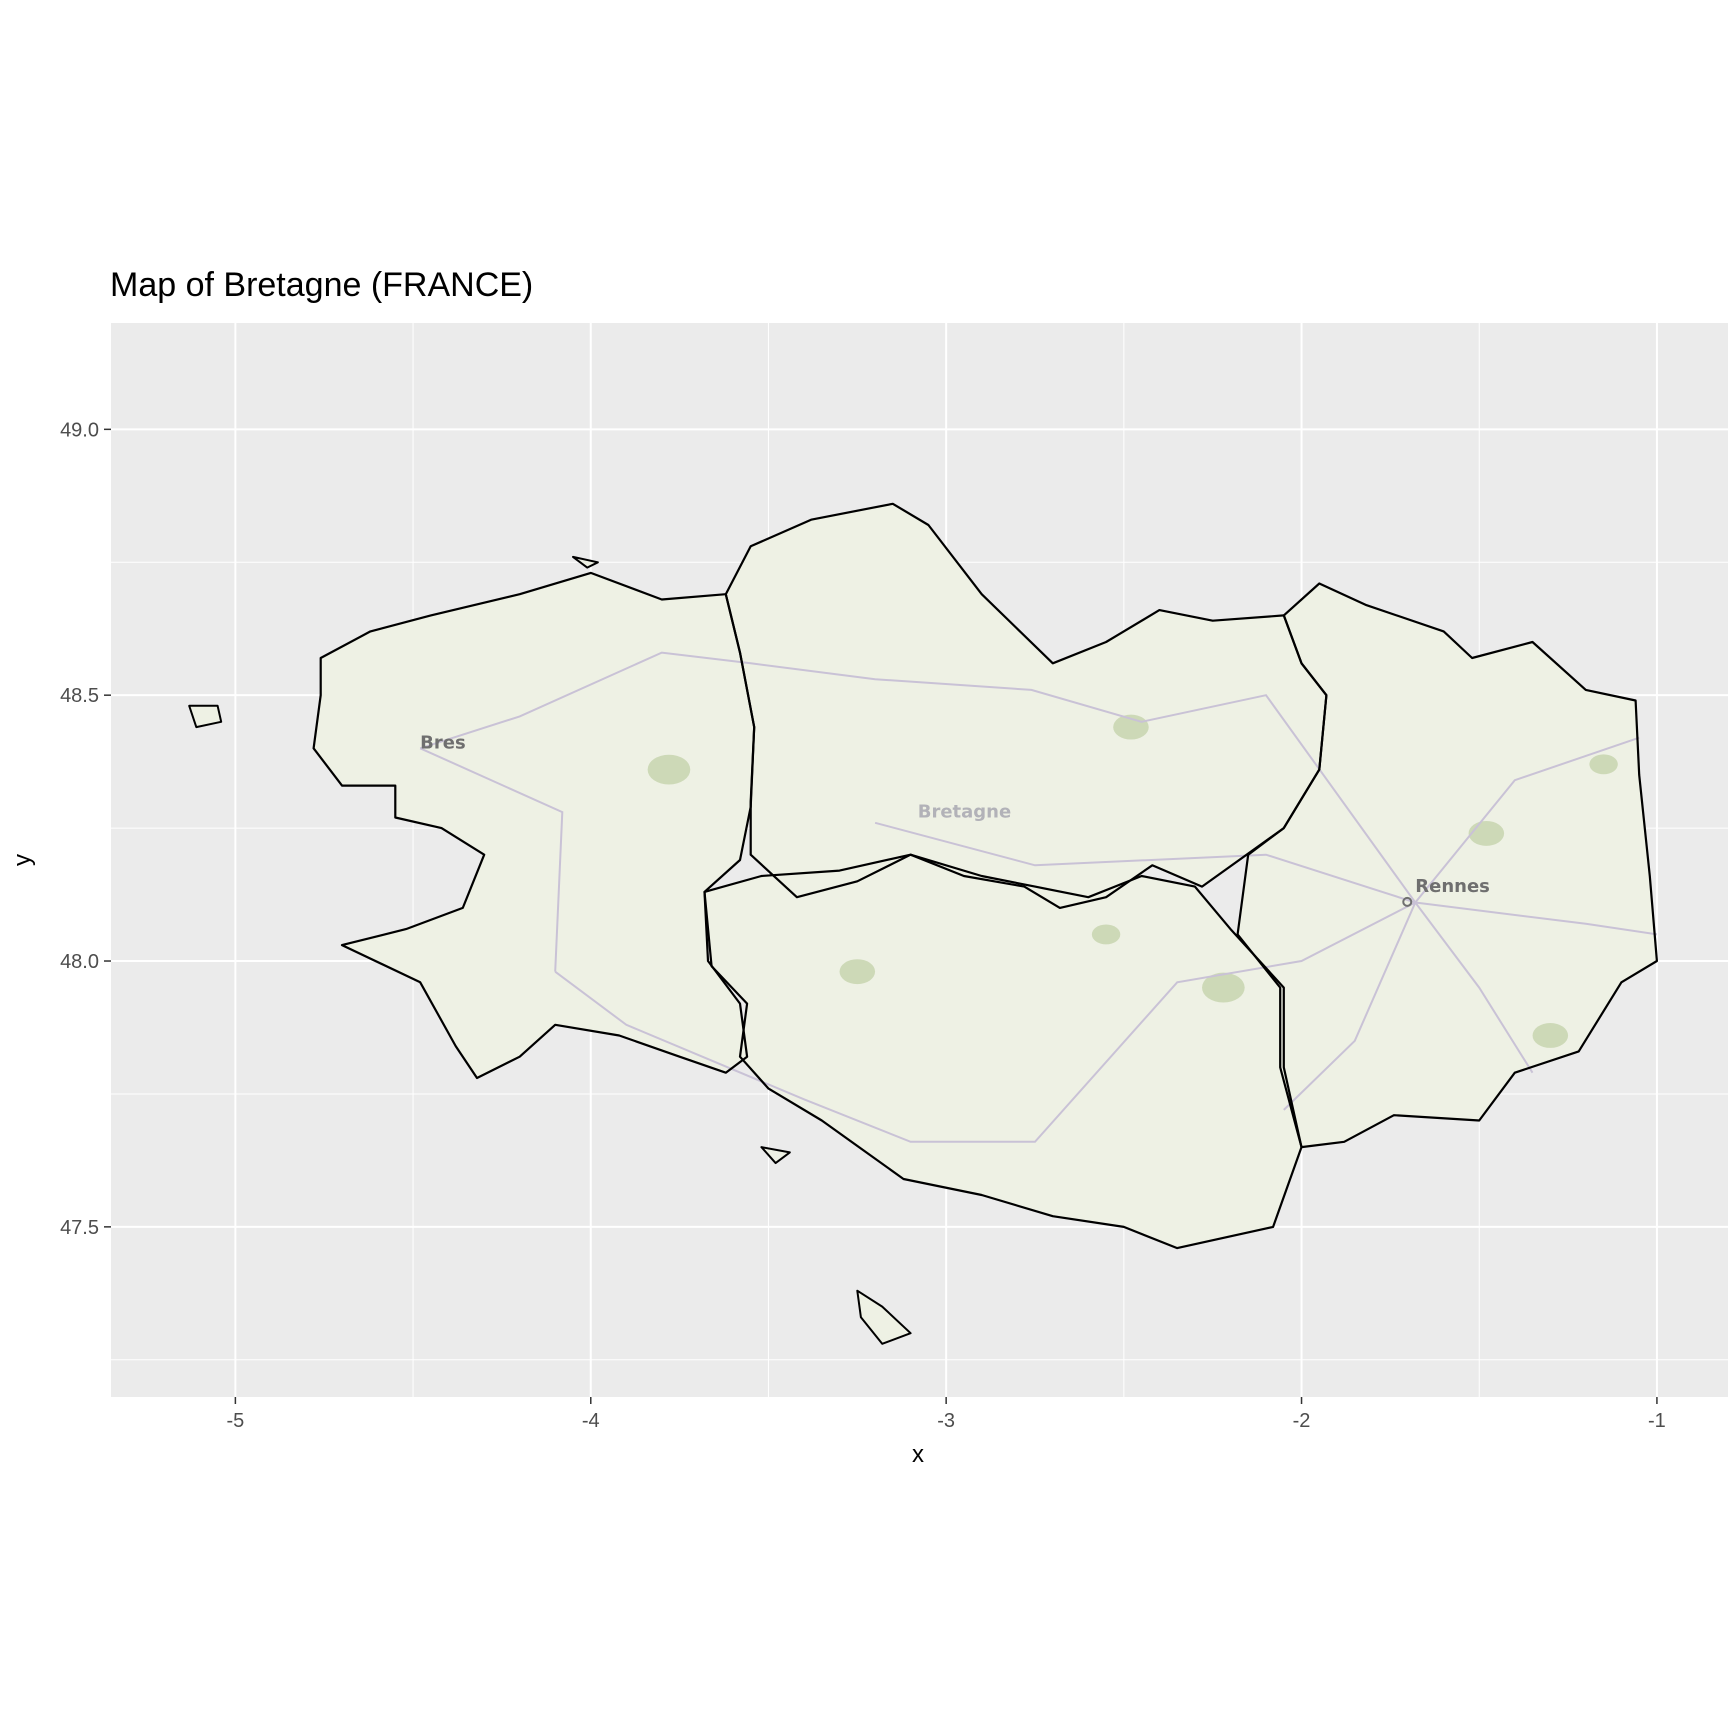 The image size is (1728, 1728). I want to click on y-tick-label: 49.0, so click(79, 430).